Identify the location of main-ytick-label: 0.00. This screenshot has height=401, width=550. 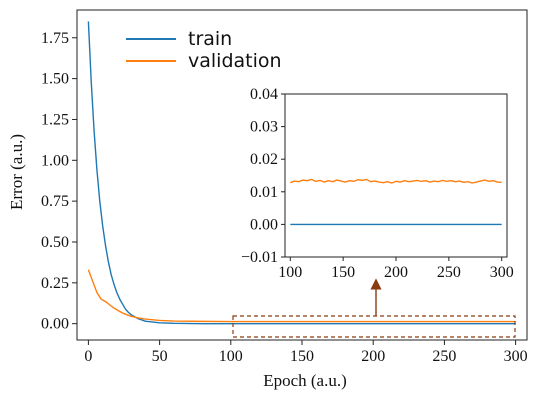
(55, 324).